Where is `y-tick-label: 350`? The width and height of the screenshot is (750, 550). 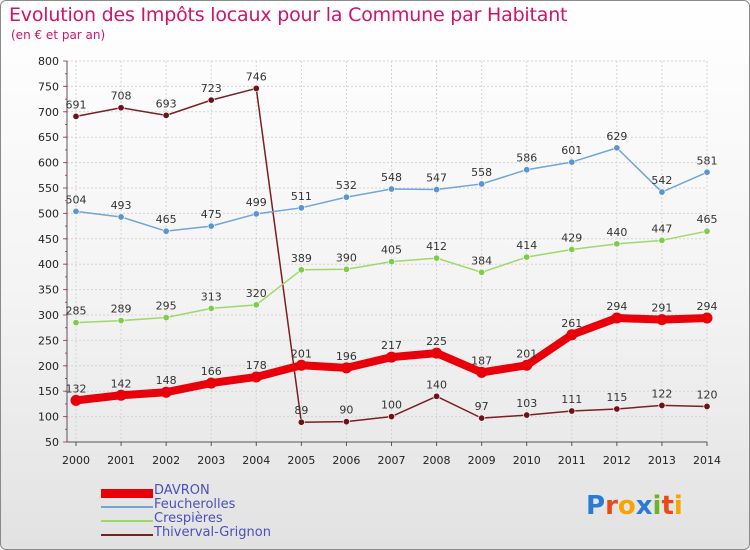
y-tick-label: 350 is located at coordinates (48, 290).